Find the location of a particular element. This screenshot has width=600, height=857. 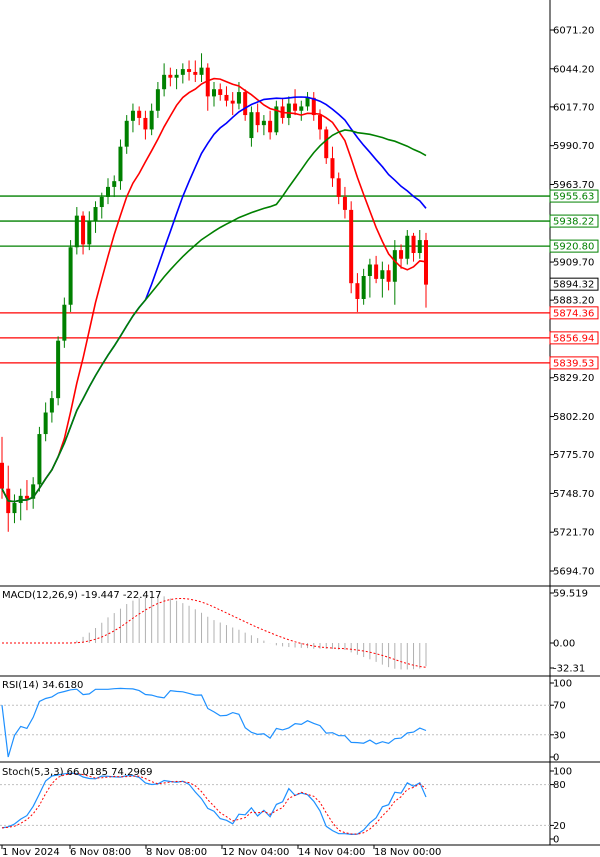

stoch-tick-label: 0 is located at coordinates (556, 840).